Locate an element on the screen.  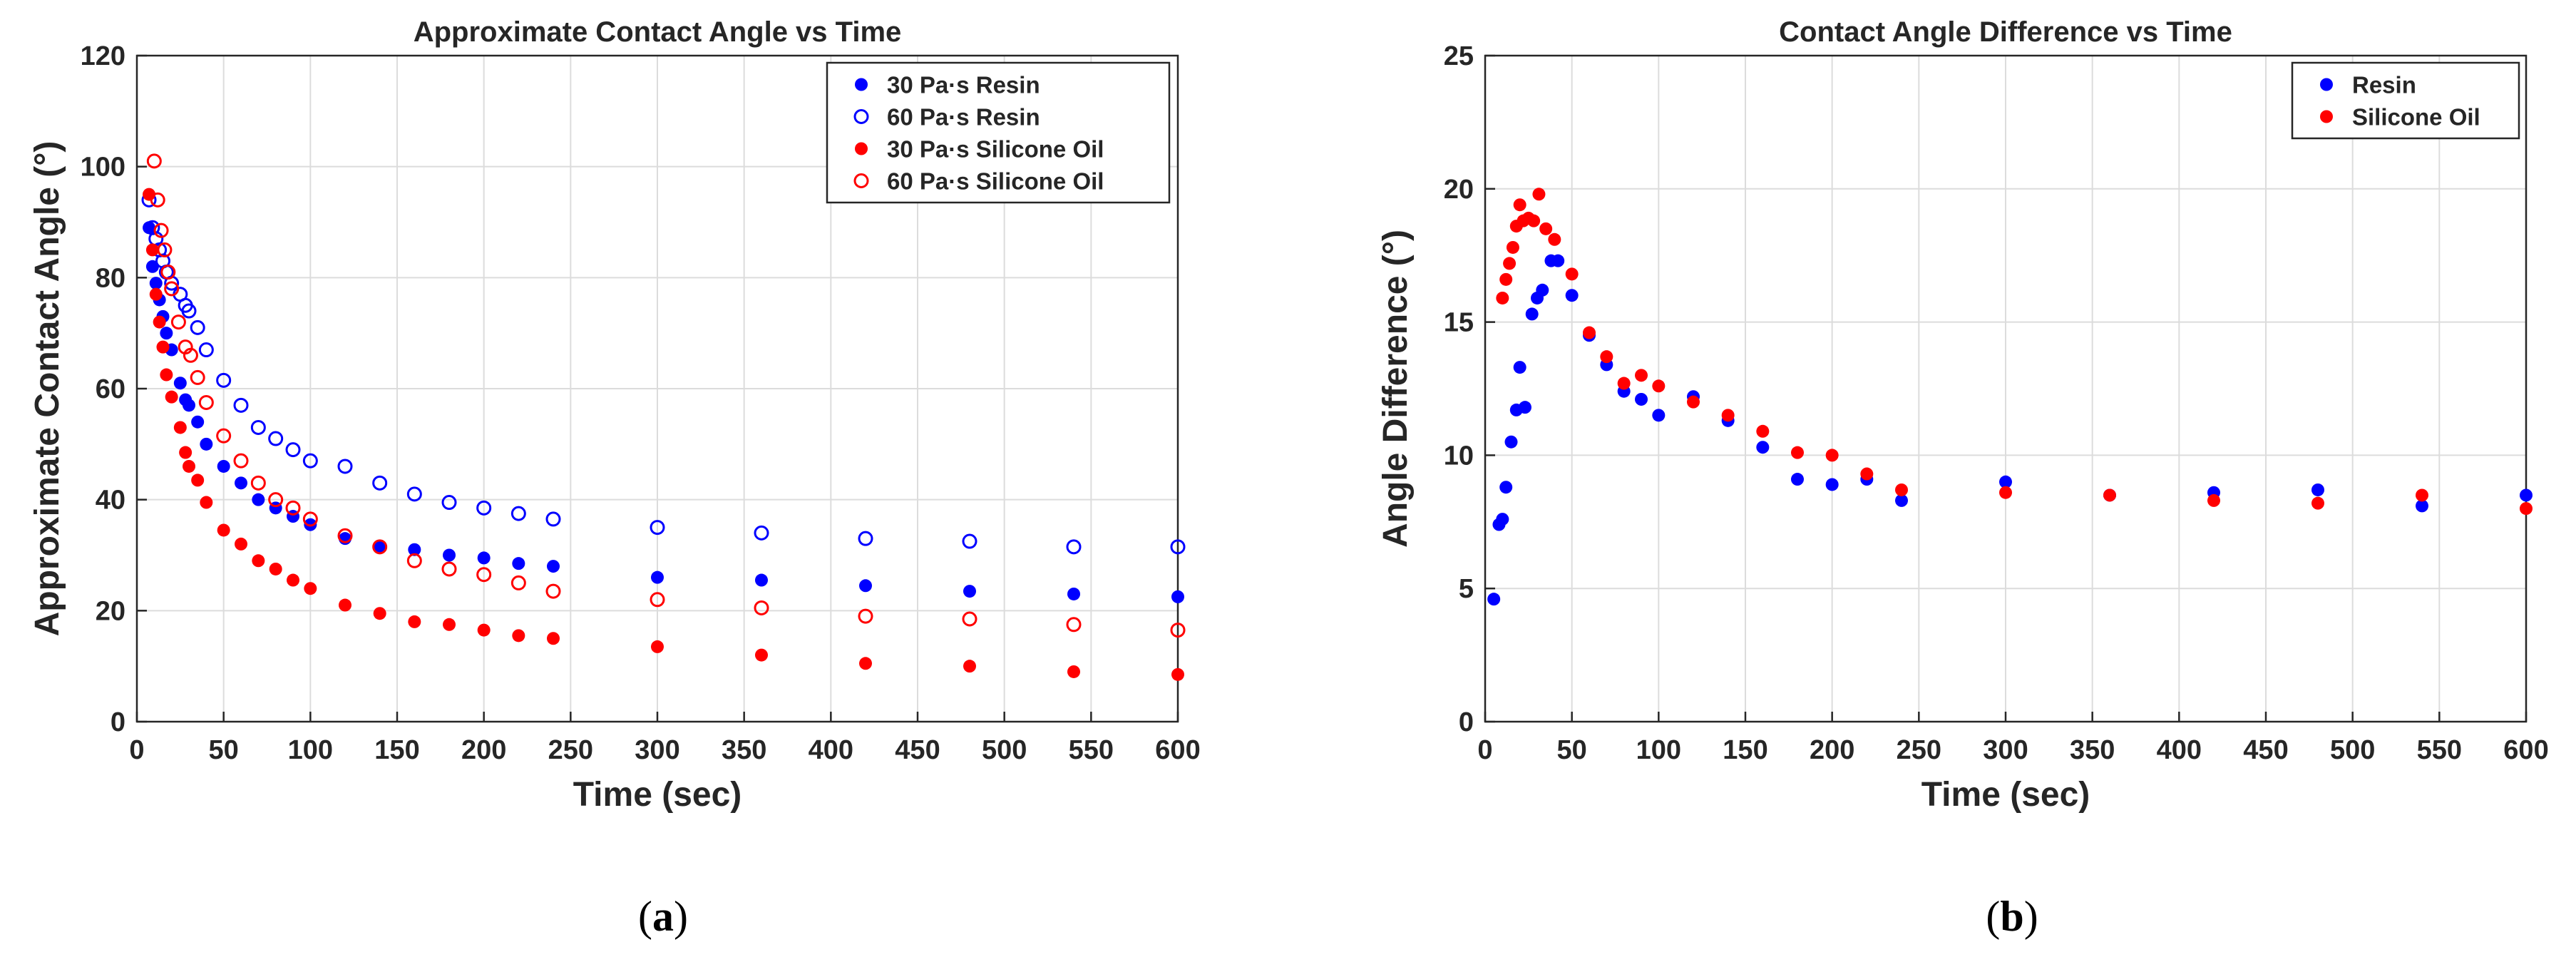
legend-label: Silicone Oil is located at coordinates (2416, 117).